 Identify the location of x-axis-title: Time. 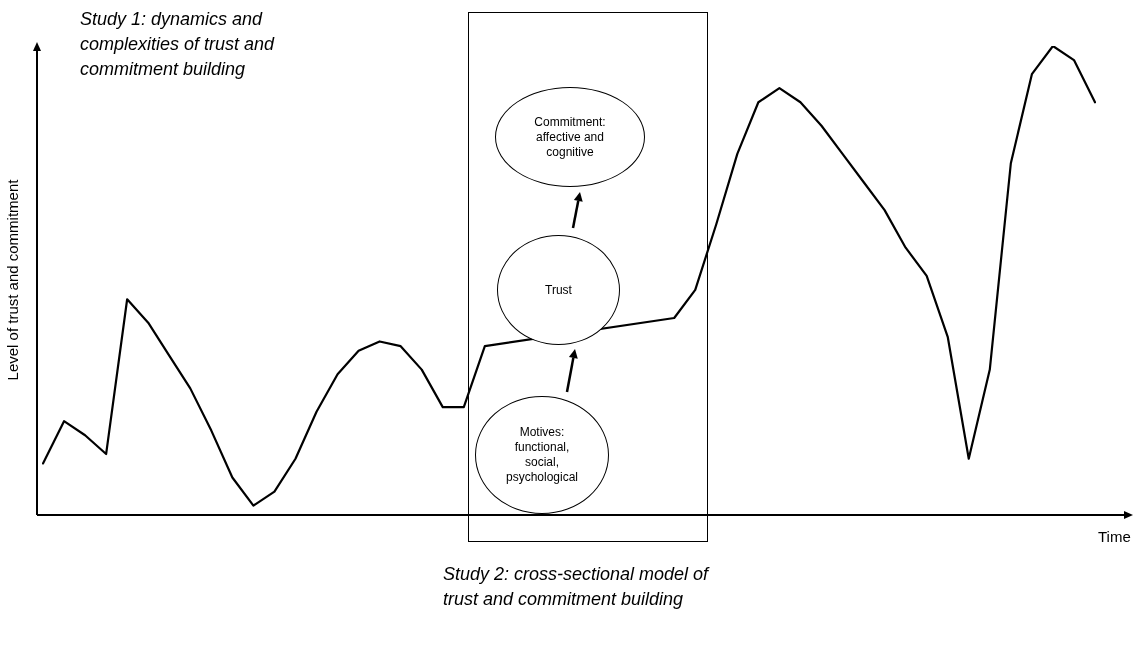
(1114, 536).